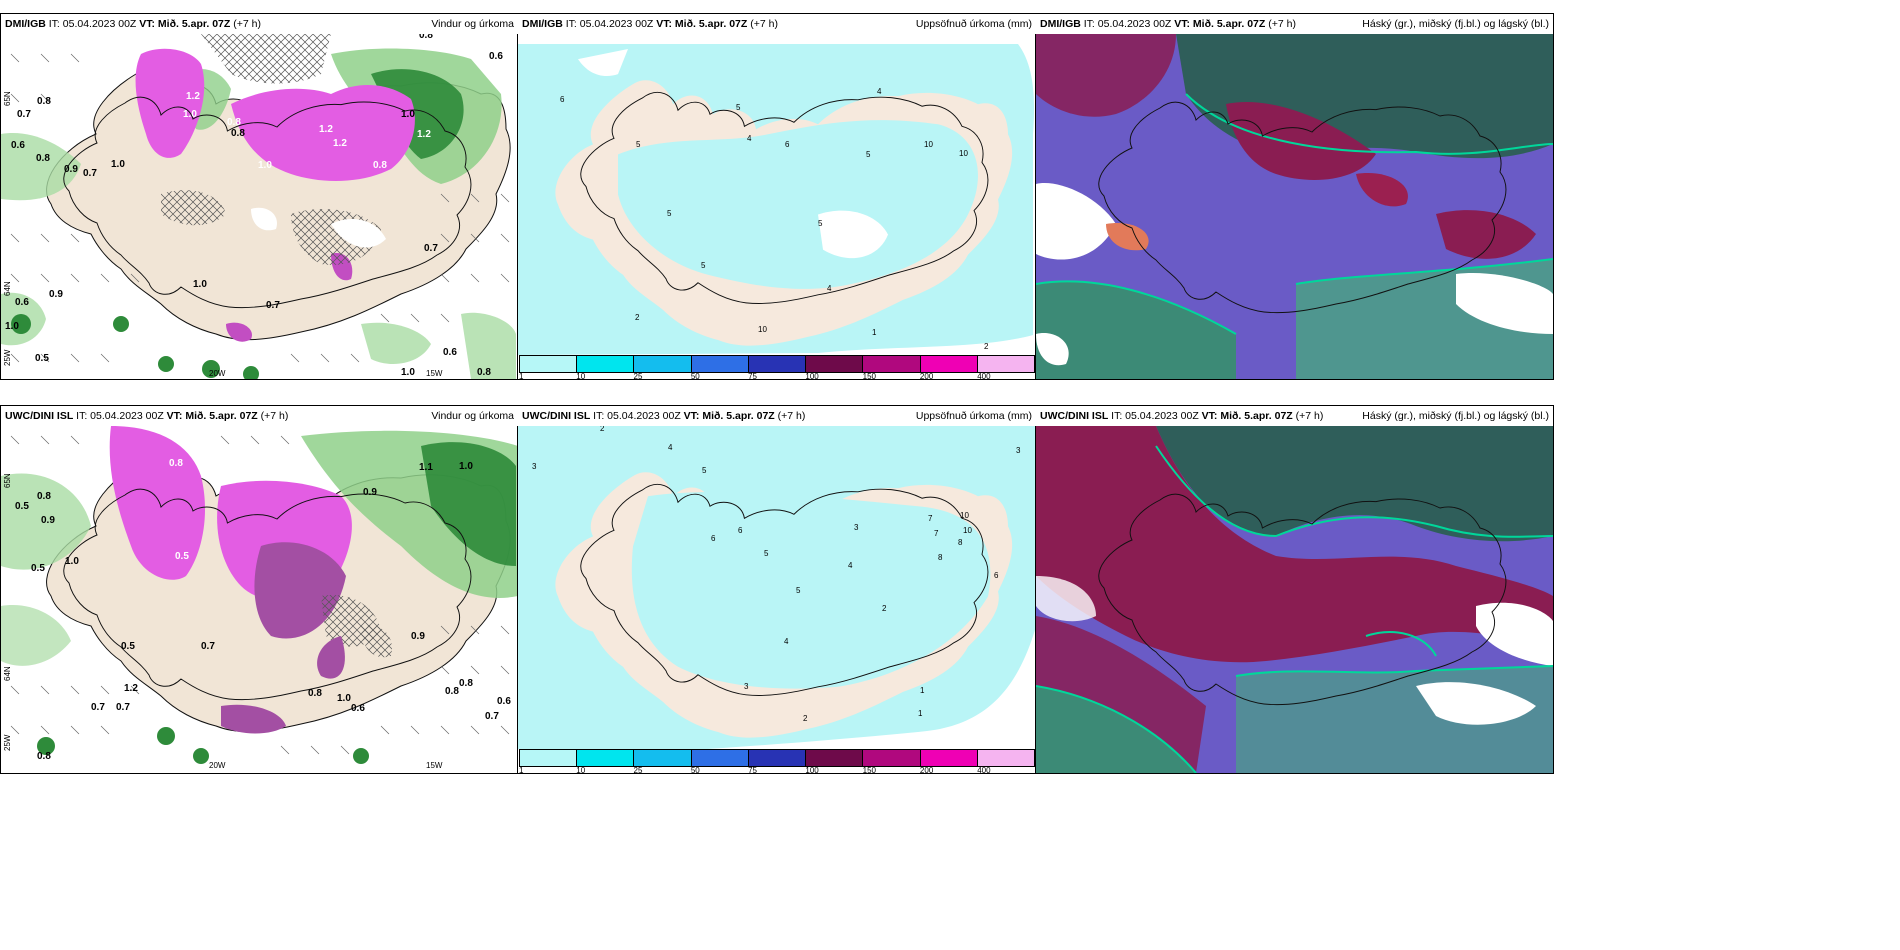  Describe the element at coordinates (940, 557) in the screenshot. I see `accum-value: 8` at that location.